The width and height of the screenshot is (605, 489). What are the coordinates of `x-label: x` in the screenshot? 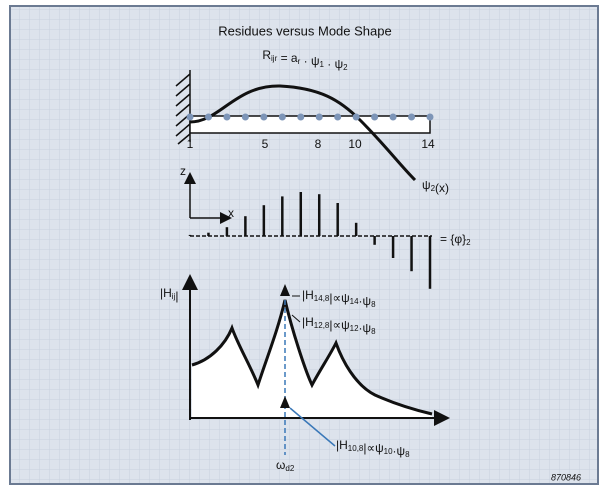 It's located at (231, 213).